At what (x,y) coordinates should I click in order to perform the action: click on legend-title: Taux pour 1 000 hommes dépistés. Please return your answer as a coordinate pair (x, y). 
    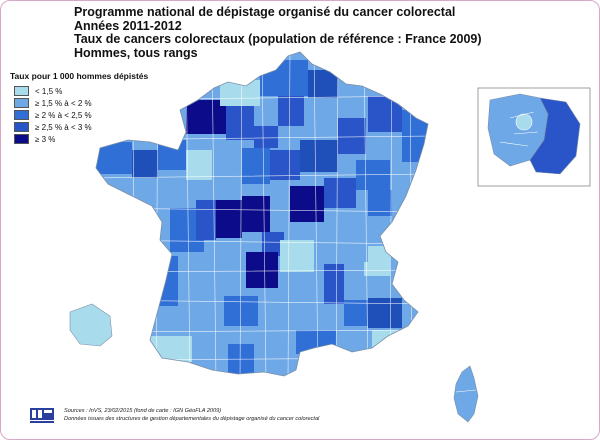
    Looking at the image, I should click on (79, 76).